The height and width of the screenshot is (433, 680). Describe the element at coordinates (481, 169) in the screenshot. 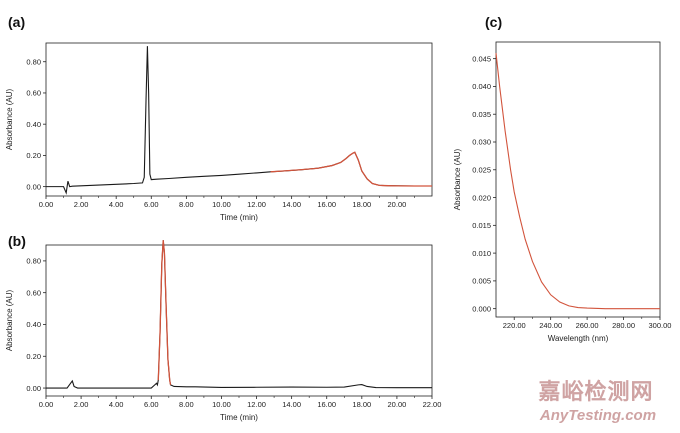

I see `y-tick-label: 0.025` at that location.